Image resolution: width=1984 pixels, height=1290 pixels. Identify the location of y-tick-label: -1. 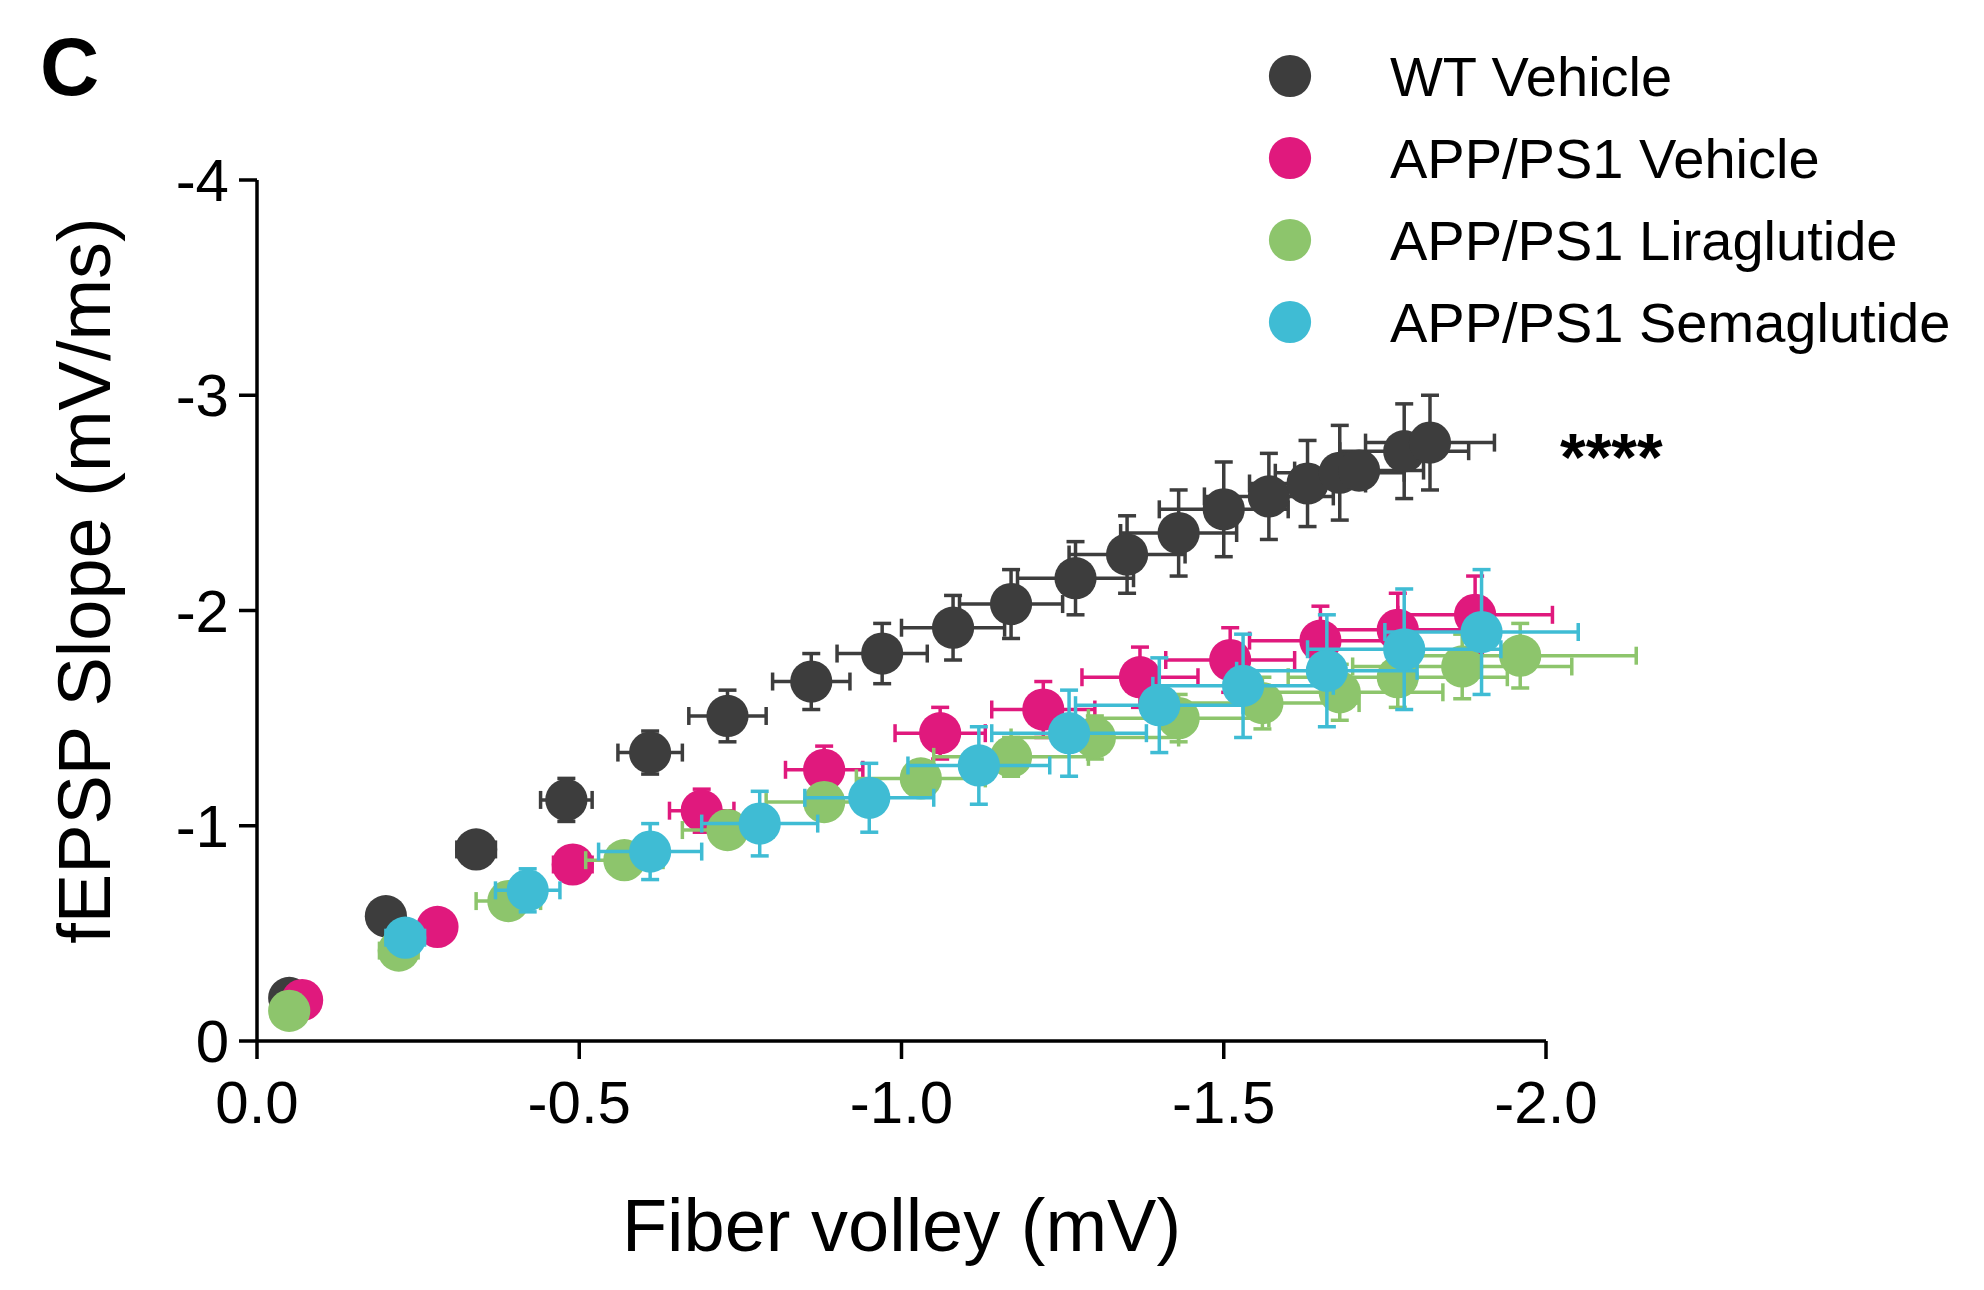
(202, 826).